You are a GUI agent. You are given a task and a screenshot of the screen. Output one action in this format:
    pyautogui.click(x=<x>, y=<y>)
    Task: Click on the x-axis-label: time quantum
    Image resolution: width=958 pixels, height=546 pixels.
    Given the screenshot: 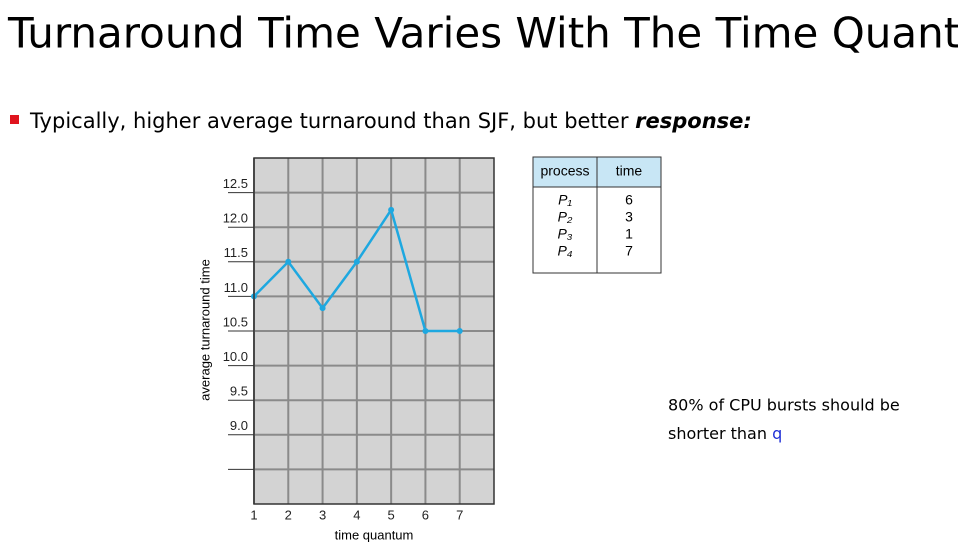 What is the action you would take?
    pyautogui.click(x=374, y=534)
    